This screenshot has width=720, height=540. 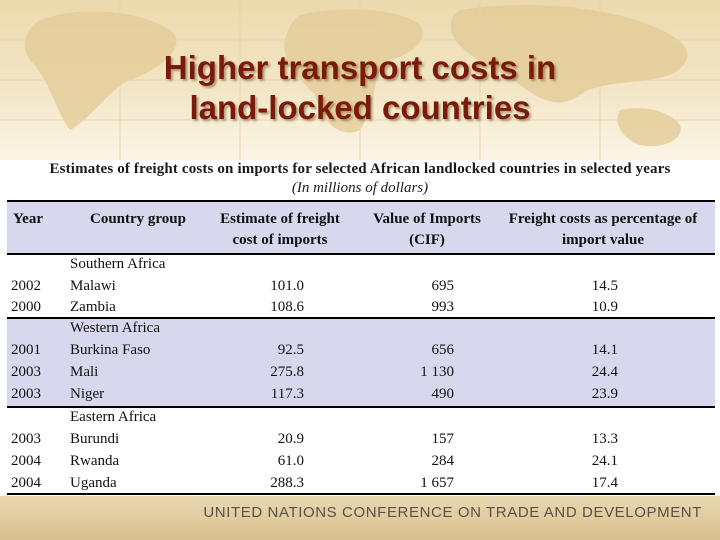 I want to click on cell-freight: 92.5, so click(x=290, y=350).